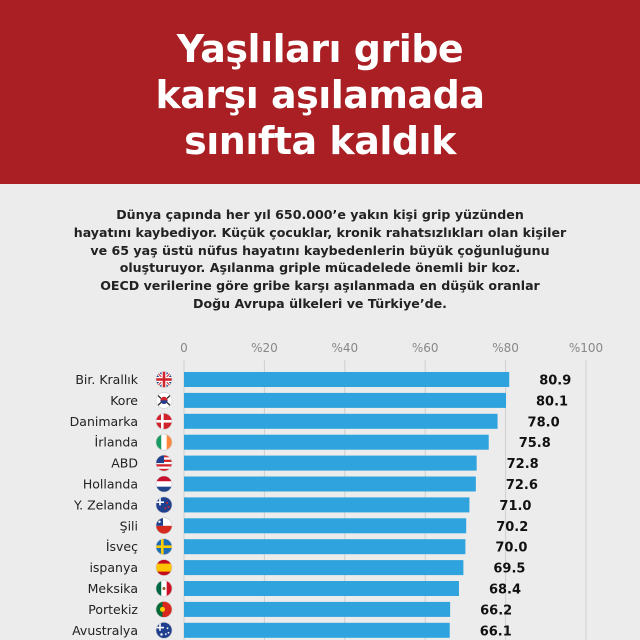  What do you see at coordinates (184, 348) in the screenshot?
I see `x-tick-label: 0` at bounding box center [184, 348].